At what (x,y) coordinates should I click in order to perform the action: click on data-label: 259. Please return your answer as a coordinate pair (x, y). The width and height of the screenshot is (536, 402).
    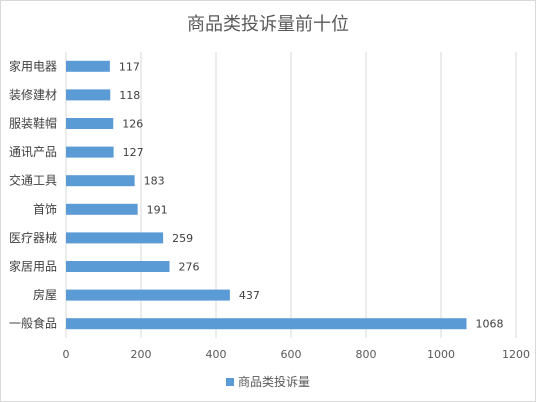
    Looking at the image, I should click on (182, 238).